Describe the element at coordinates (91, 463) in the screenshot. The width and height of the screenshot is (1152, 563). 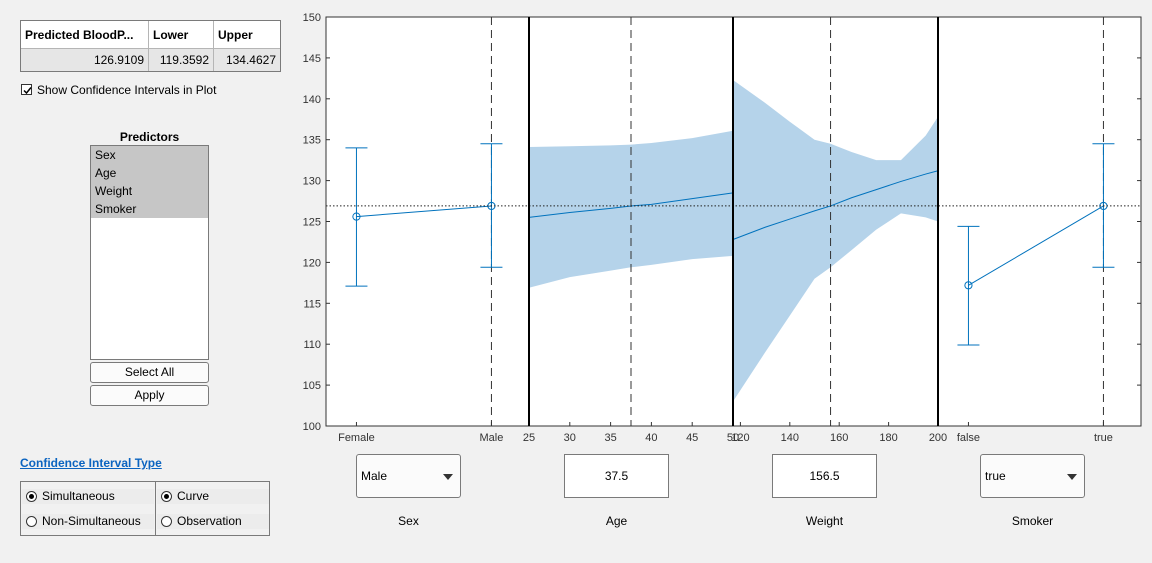
I see `ci-type-link: Confidence Interval Type` at that location.